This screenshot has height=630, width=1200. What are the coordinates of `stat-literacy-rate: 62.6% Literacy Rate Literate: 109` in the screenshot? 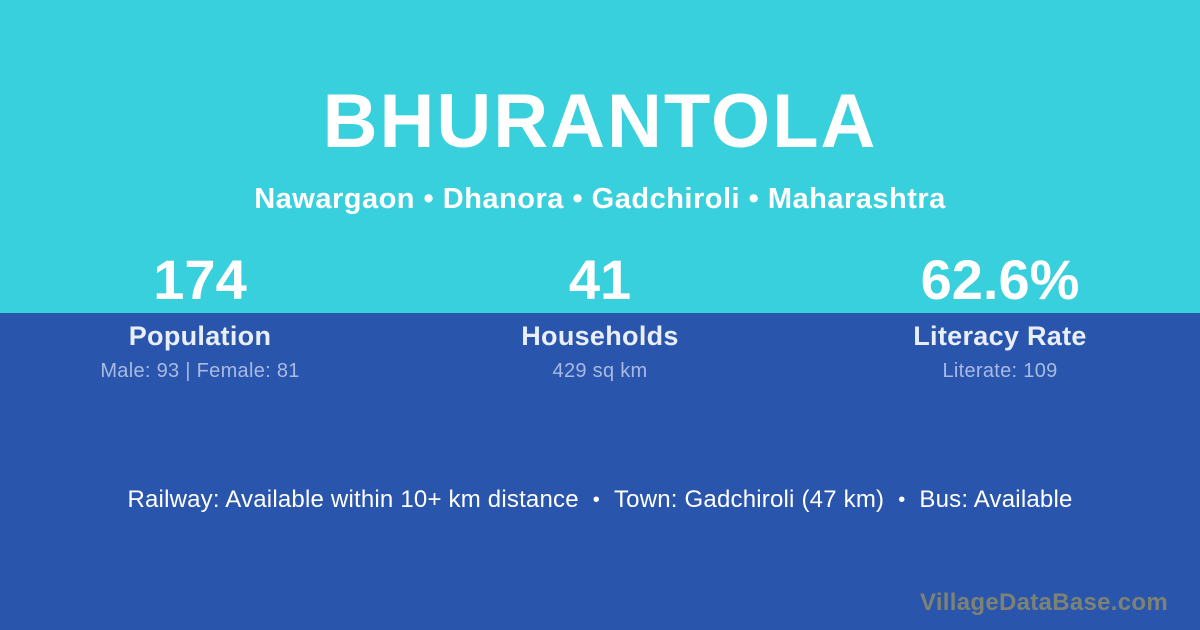 It's located at (1000, 317).